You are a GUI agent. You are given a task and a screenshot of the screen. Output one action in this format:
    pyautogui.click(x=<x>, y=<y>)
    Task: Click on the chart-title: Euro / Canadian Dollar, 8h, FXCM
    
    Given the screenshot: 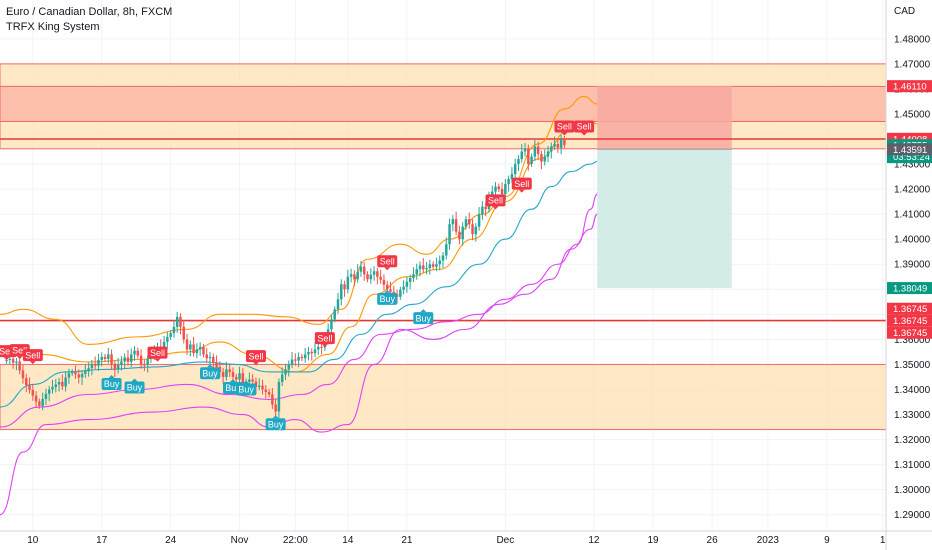 What is the action you would take?
    pyautogui.click(x=89, y=12)
    